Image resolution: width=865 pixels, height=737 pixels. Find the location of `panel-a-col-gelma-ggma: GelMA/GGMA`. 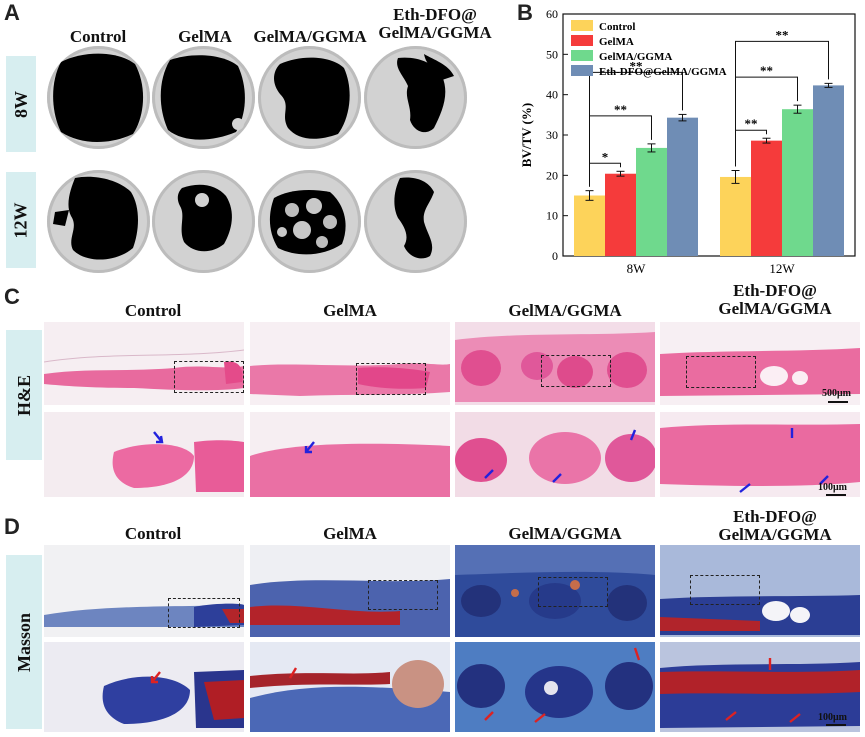

panel-a-col-gelma-ggma: GelMA/GGMA is located at coordinates (310, 36).